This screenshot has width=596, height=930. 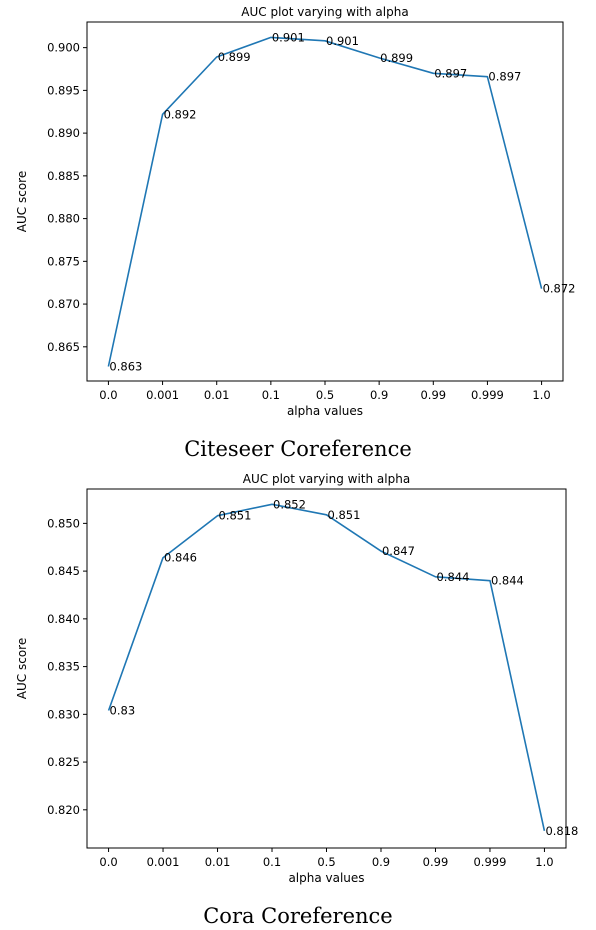 What do you see at coordinates (63, 810) in the screenshot?
I see `y-tick-label: 0.820` at bounding box center [63, 810].